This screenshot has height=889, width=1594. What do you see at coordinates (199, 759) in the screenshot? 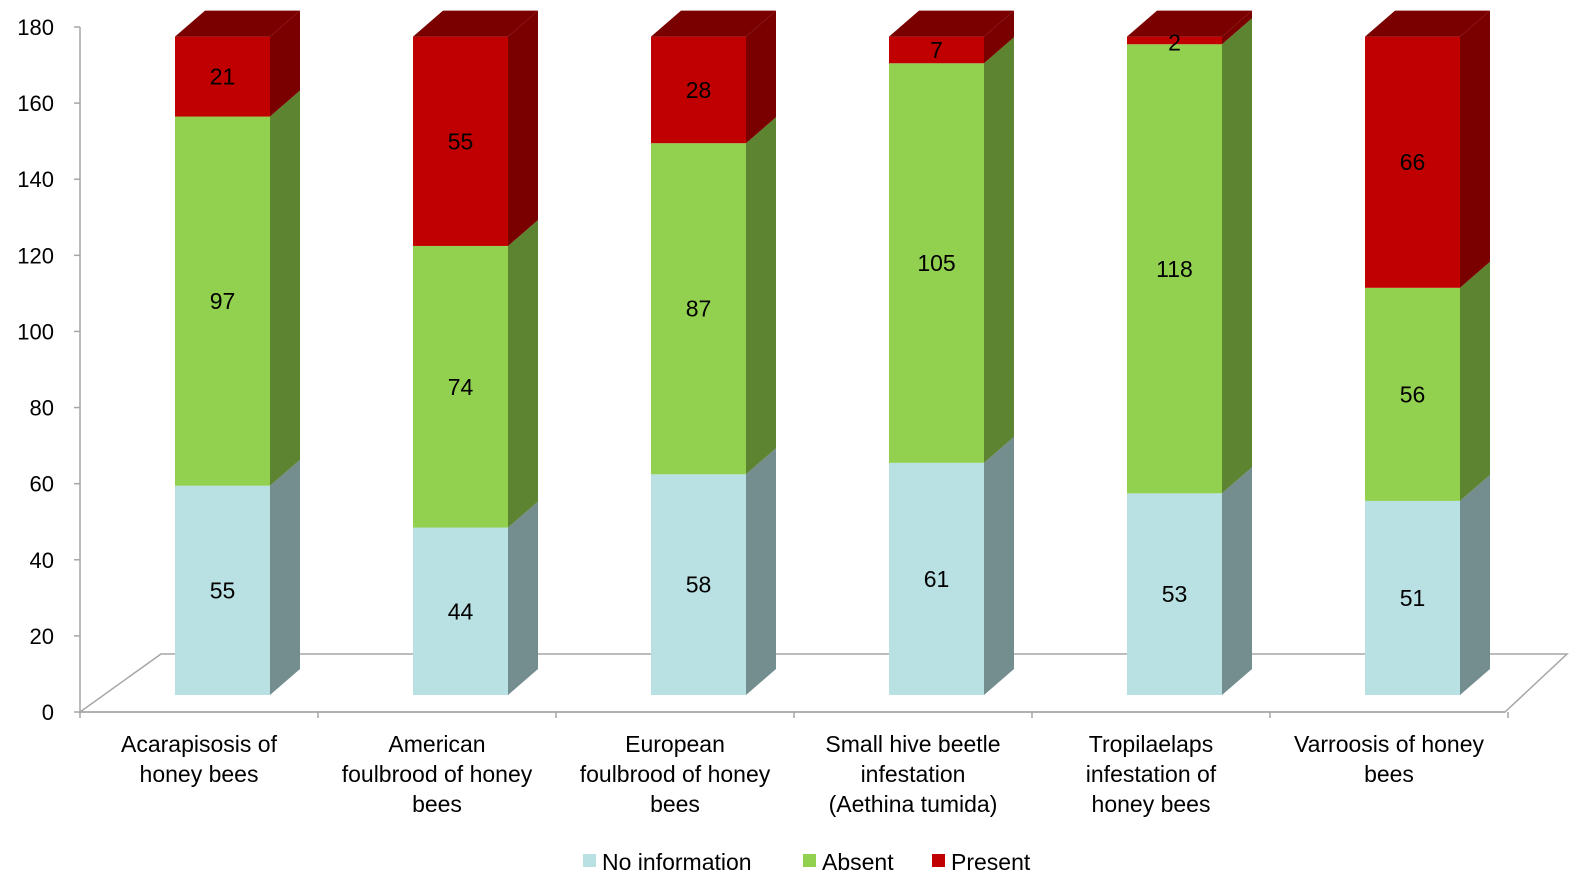
I see `category-label: Acarapisosis of honey bees` at bounding box center [199, 759].